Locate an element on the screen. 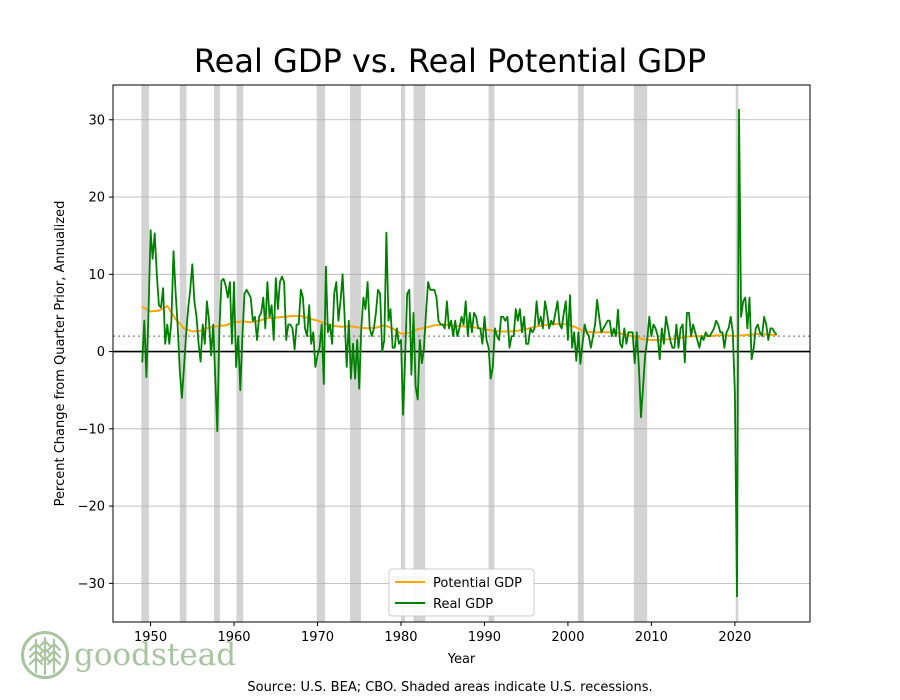 Image resolution: width=900 pixels, height=700 pixels. y-tick-label: 30 is located at coordinates (96, 120).